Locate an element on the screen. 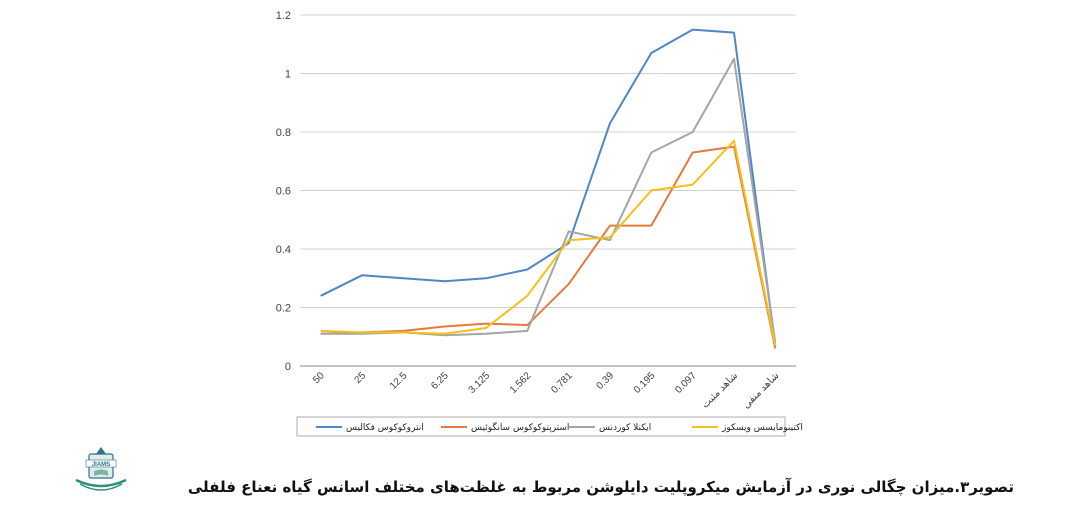  y-tick-label: 0.6 is located at coordinates (283, 192).